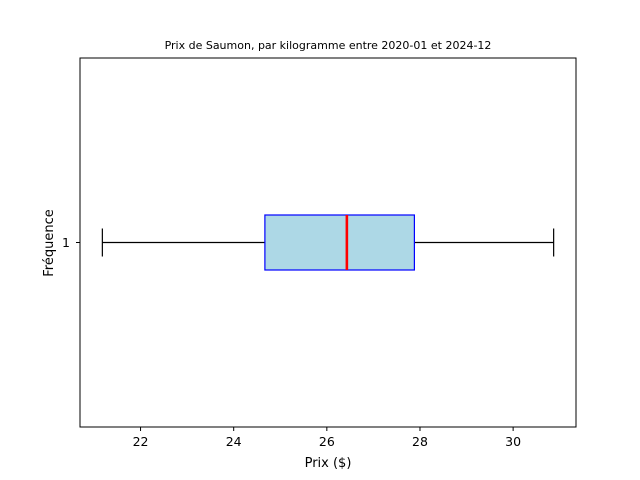 The image size is (640, 480). What do you see at coordinates (71, 242) in the screenshot?
I see `y-axis-ticks: 1` at bounding box center [71, 242].